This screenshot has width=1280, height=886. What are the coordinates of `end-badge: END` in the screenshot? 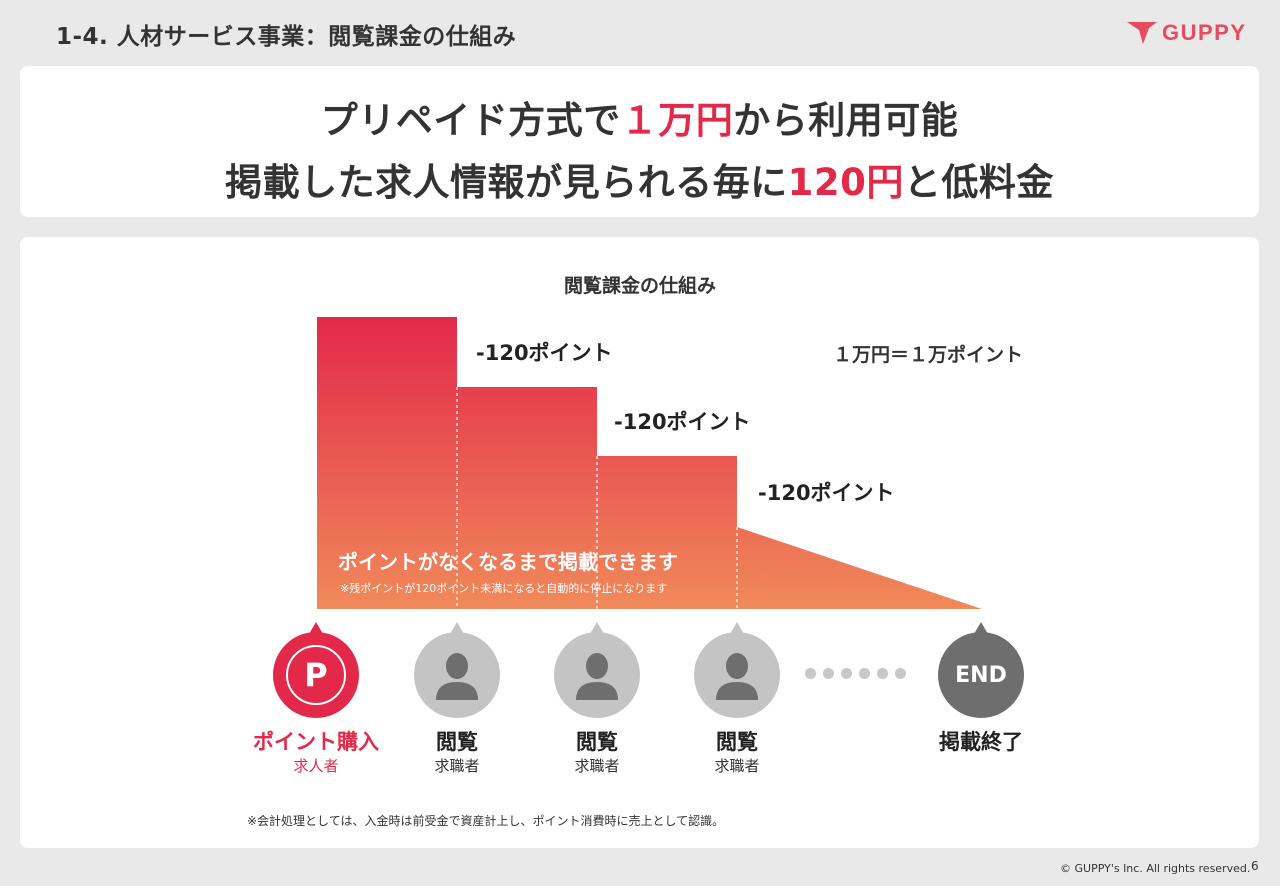 It's located at (981, 675).